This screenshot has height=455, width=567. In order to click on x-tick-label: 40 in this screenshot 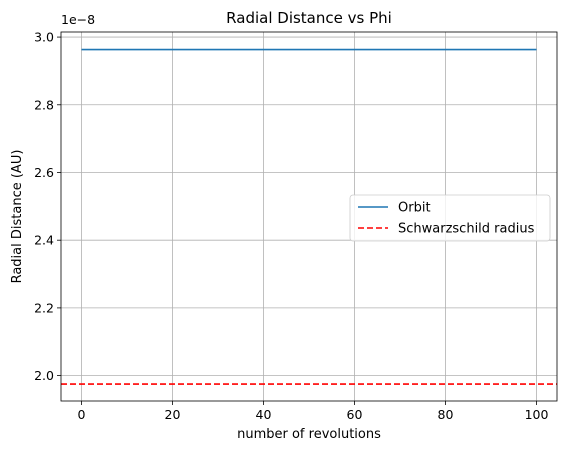, I will do `click(264, 414)`.